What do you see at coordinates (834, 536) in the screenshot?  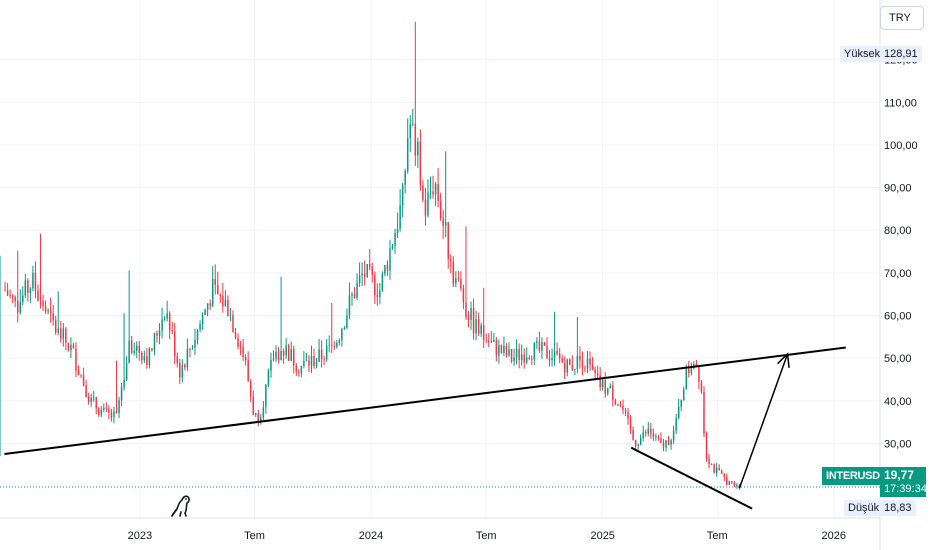 I see `x-tick-label: 2026` at bounding box center [834, 536].